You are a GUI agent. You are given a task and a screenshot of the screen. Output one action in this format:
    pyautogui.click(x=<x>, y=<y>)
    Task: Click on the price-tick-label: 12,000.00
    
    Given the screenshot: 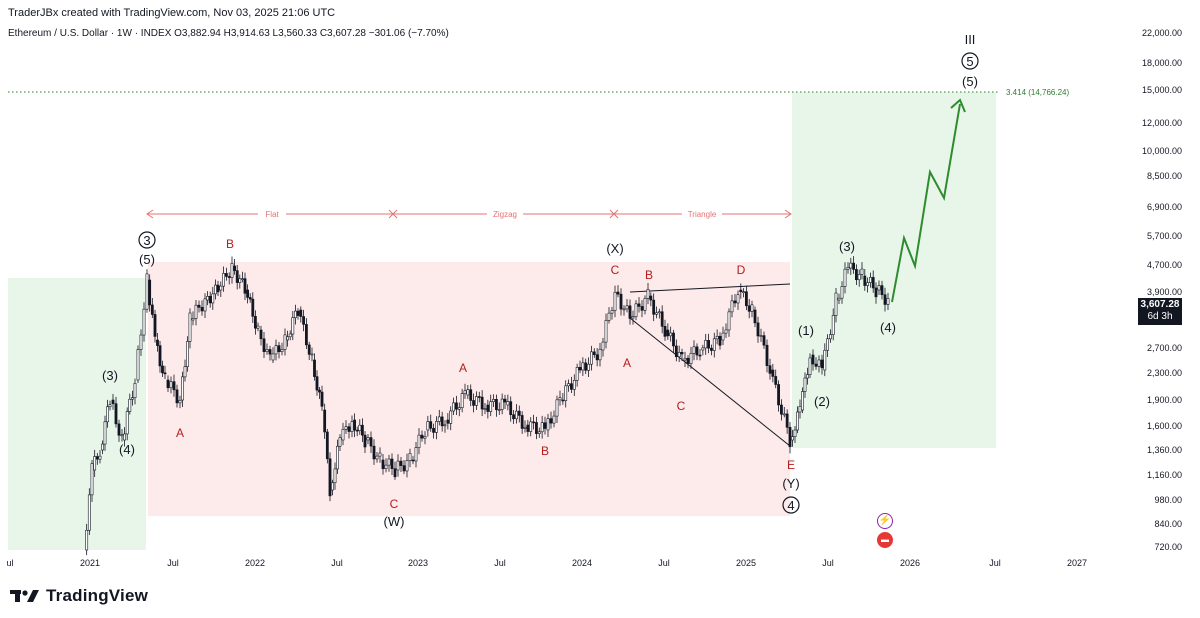 What is the action you would take?
    pyautogui.click(x=1162, y=123)
    